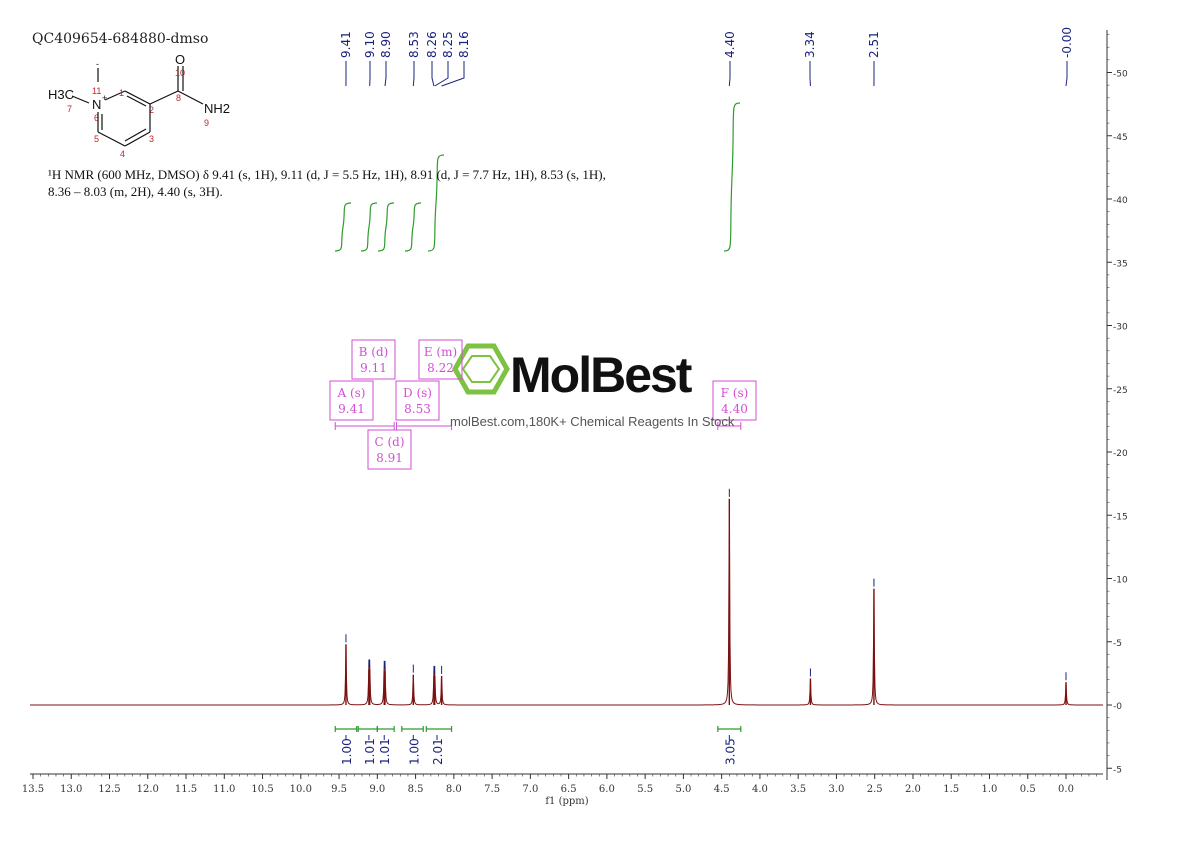  I want to click on multiplet-box: E (m) 8.22, so click(440, 359).